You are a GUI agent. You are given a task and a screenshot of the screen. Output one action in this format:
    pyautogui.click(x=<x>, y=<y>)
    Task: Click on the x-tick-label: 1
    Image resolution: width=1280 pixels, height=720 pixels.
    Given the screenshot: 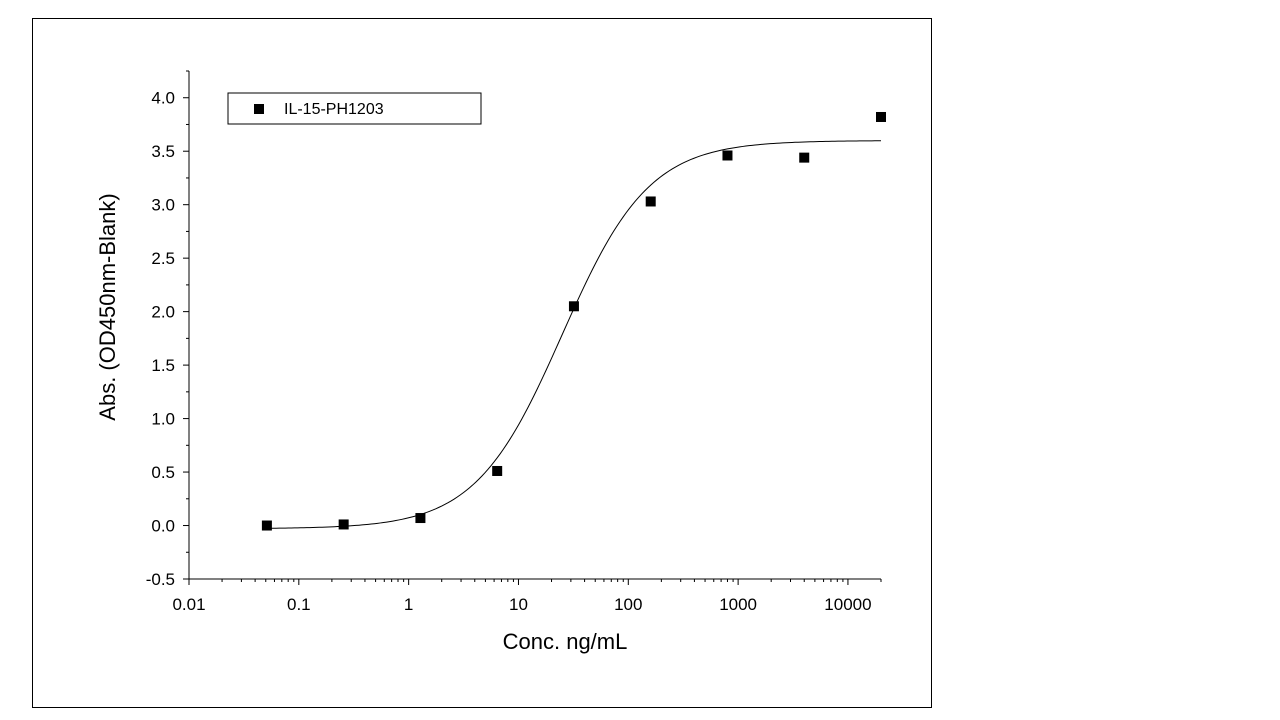 What is the action you would take?
    pyautogui.click(x=408, y=604)
    